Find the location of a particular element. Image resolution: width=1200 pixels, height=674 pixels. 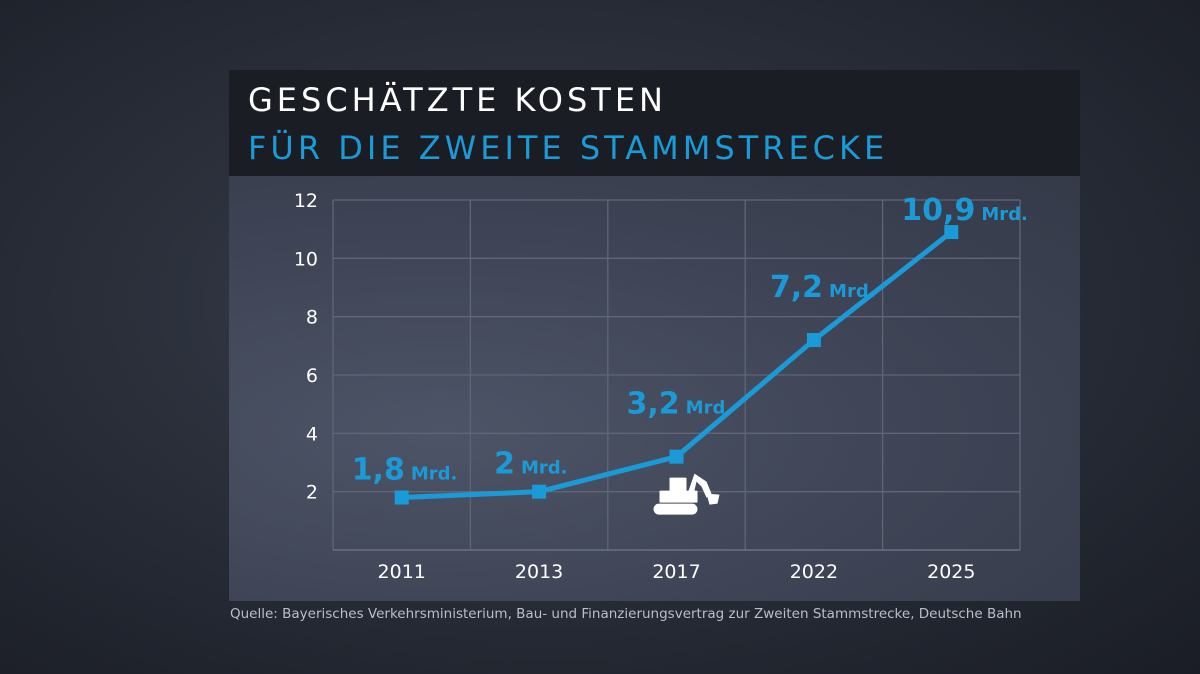

x-tick-label: 2022 is located at coordinates (814, 572).